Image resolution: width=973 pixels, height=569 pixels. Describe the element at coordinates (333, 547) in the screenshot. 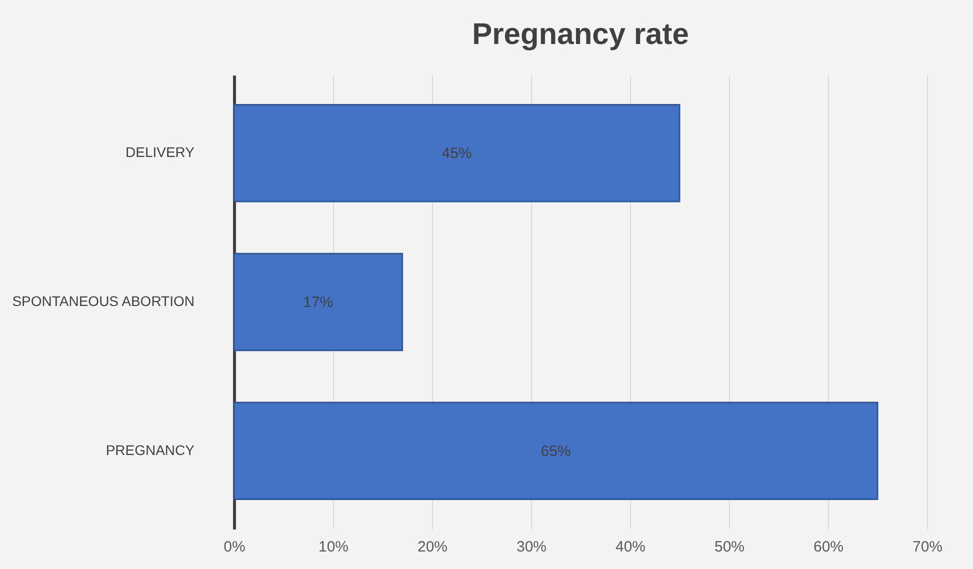

I see `x-tick-label: 10%` at that location.